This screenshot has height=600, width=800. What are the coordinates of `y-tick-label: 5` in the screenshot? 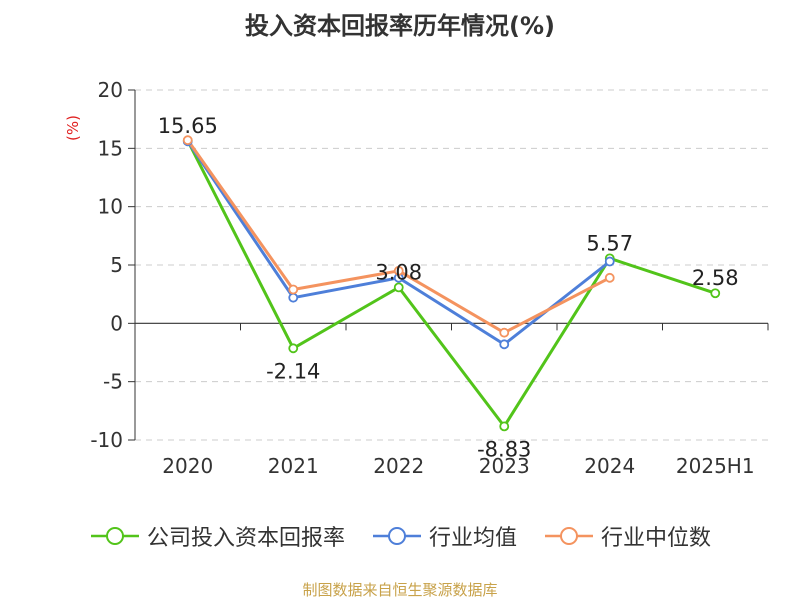 It's located at (116, 265).